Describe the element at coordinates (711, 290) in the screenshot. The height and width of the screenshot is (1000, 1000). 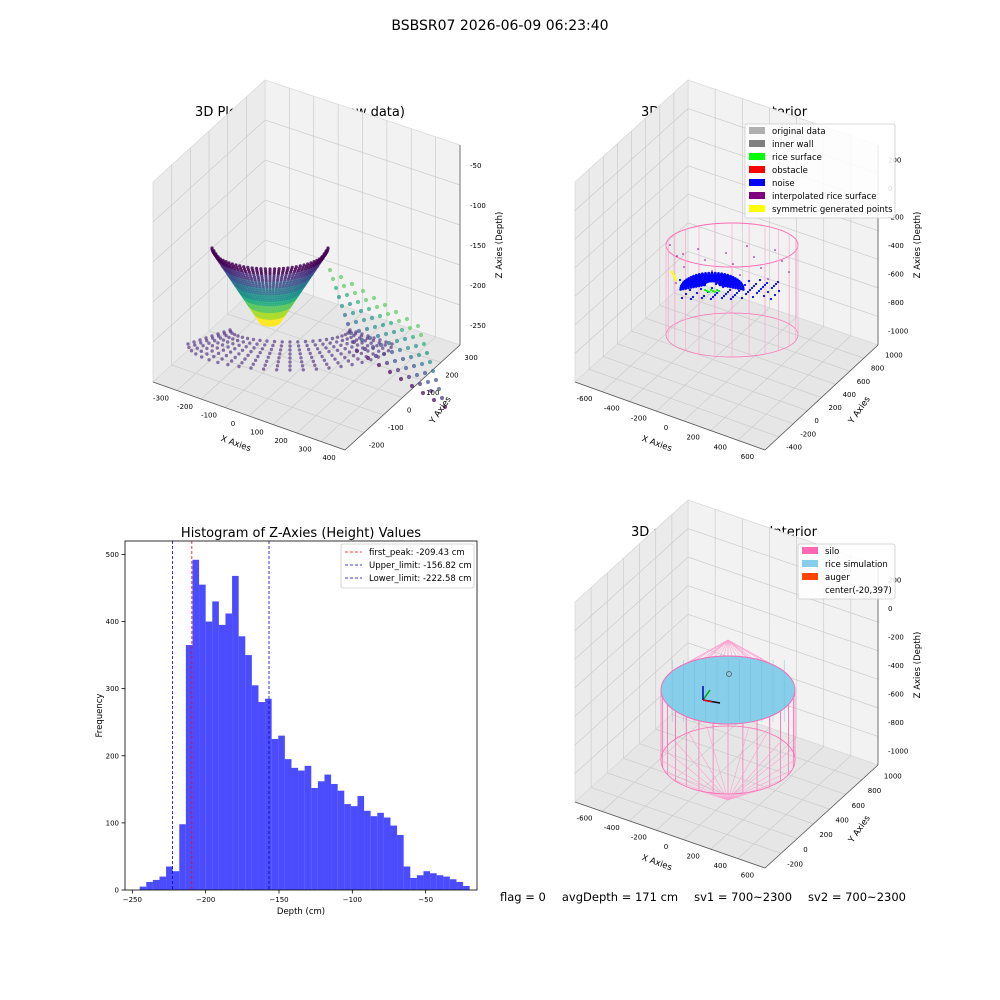
I see `rice-surface-point` at that location.